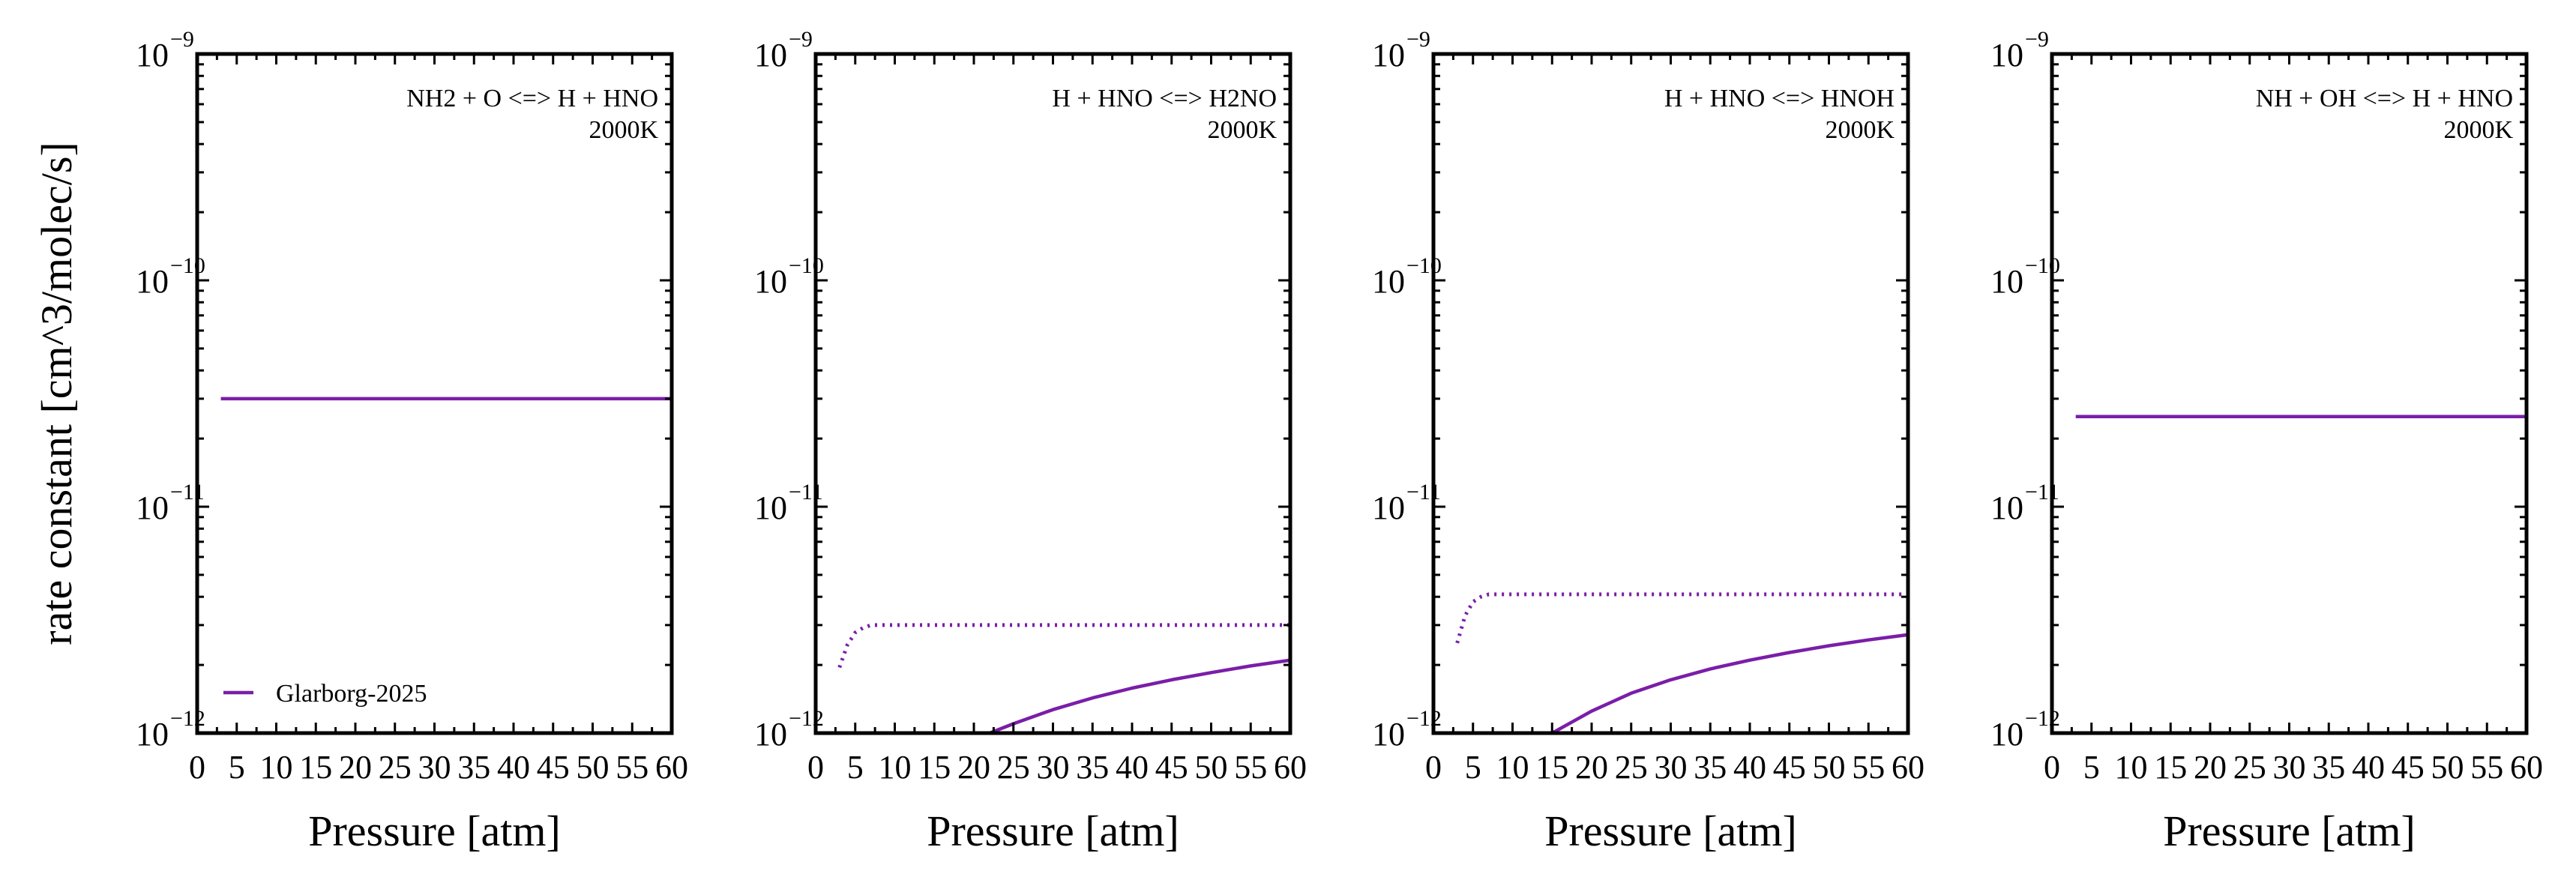 The height and width of the screenshot is (886, 2576). Describe the element at coordinates (351, 694) in the screenshot. I see `legend-label: Glarborg-2025` at that location.